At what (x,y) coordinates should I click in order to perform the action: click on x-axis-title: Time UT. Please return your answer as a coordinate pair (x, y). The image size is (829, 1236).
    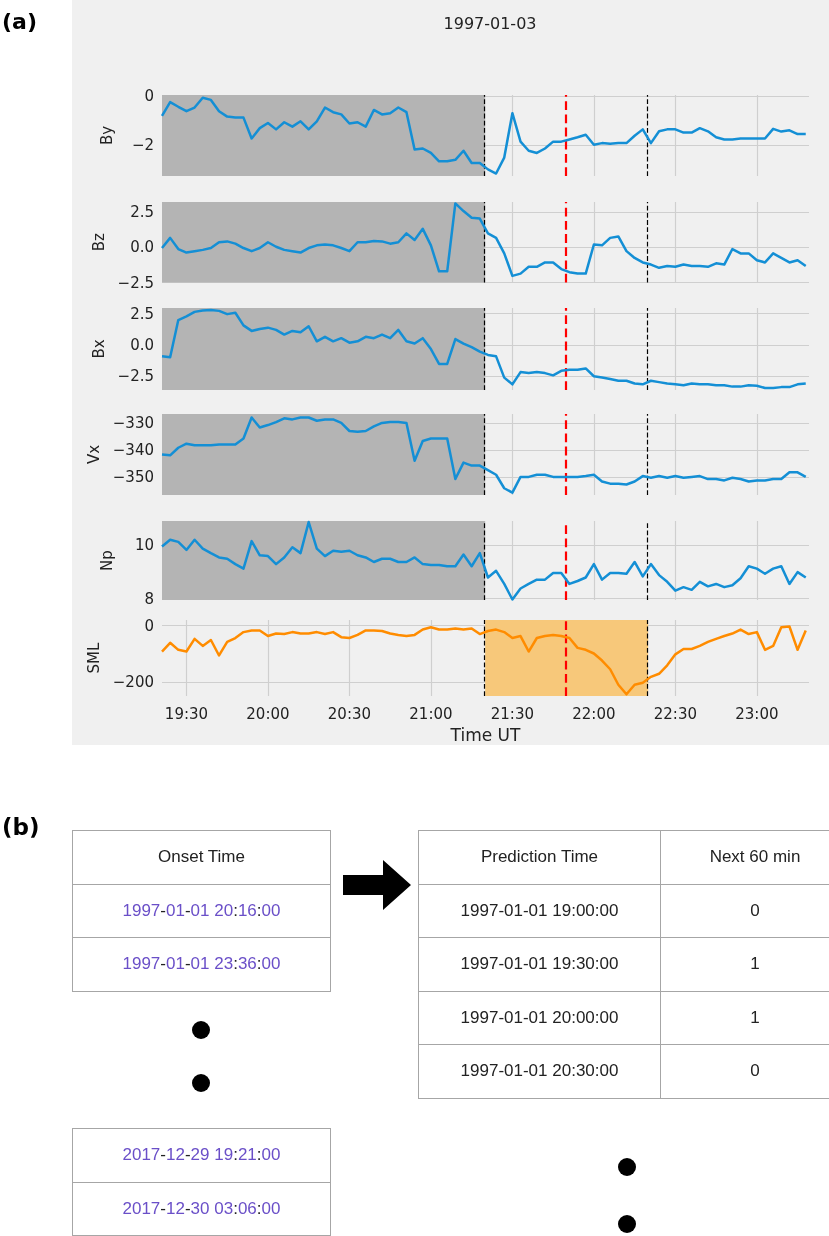
    Looking at the image, I should click on (485, 734).